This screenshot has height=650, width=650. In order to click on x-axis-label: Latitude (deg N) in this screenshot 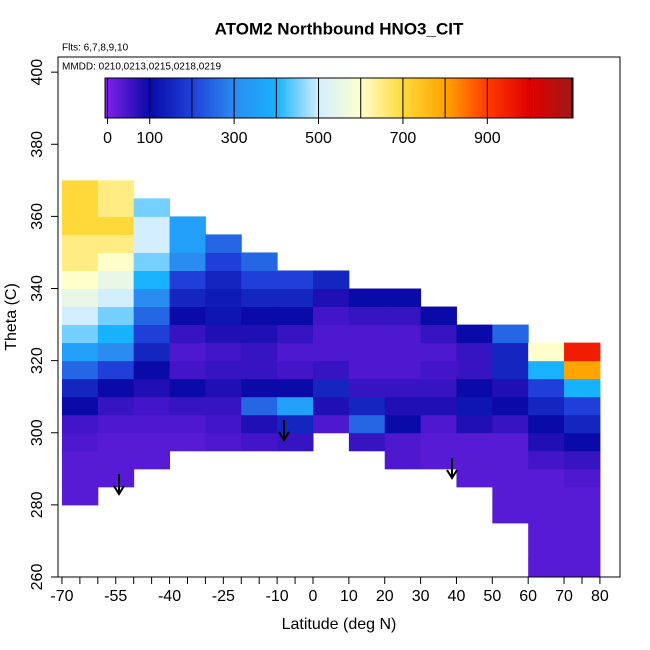, I will do `click(339, 624)`.